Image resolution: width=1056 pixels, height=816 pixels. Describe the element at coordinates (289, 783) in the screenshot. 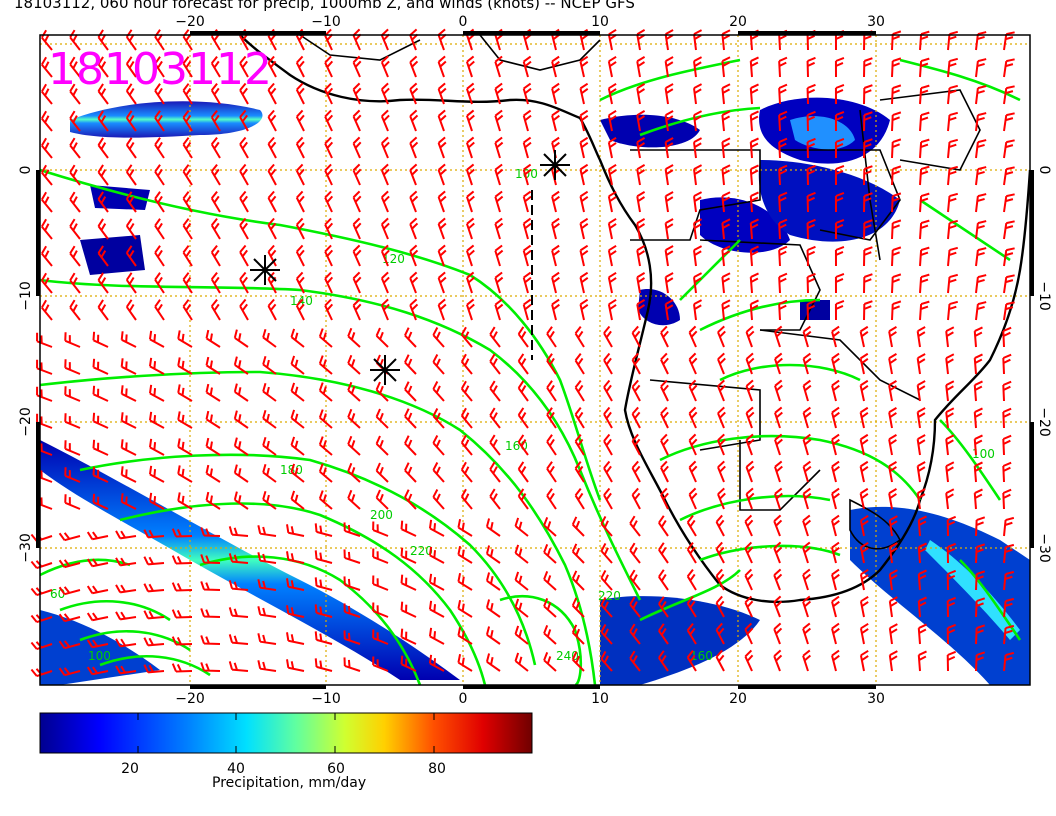

I see `colorbar-title: Precipitation, mm/day` at that location.